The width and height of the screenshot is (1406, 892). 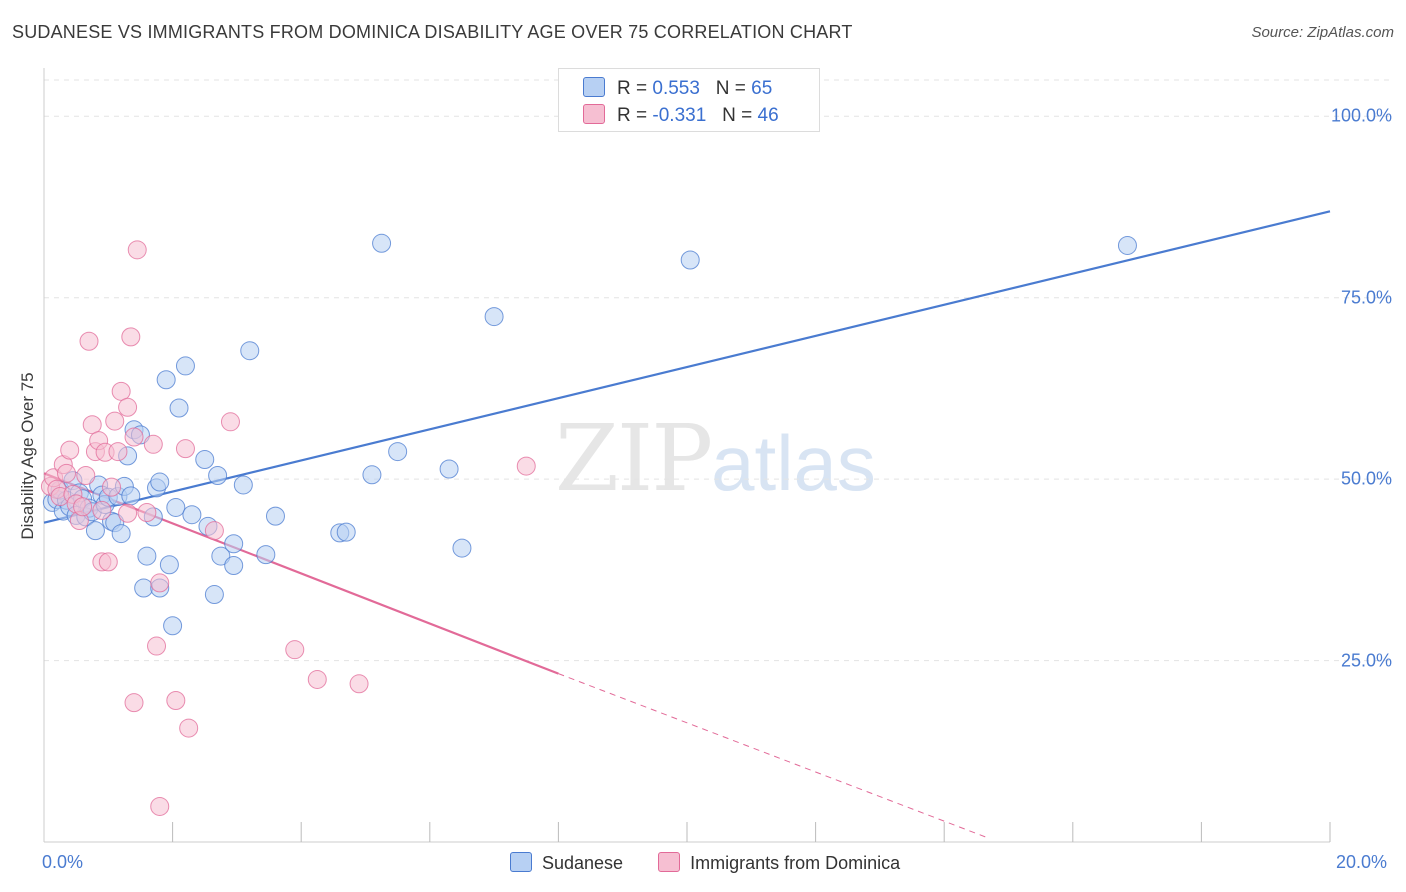 I want to click on y-tick-label: 25.0%, so click(x=1366, y=660).